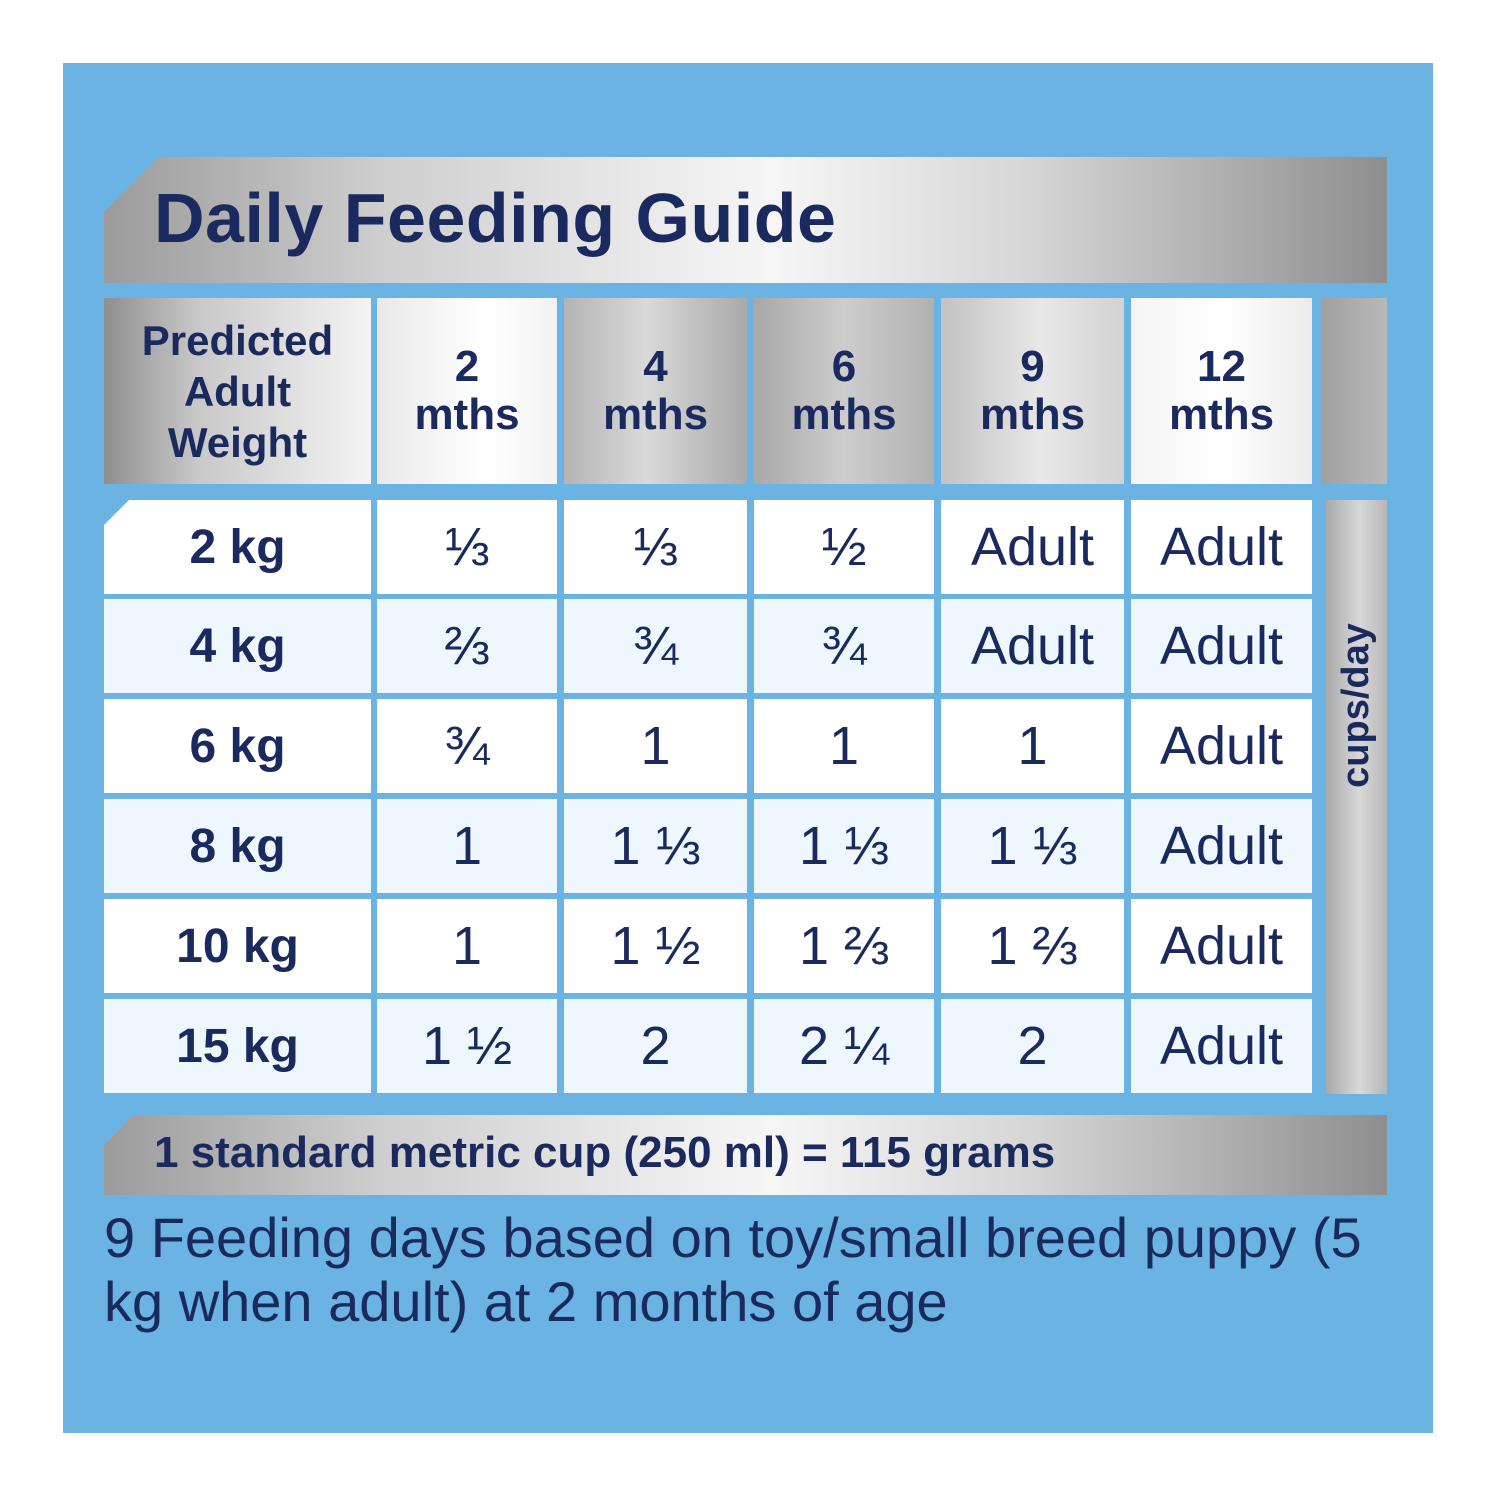 The width and height of the screenshot is (1500, 1500). Describe the element at coordinates (237, 1046) in the screenshot. I see `table-cell-weight: 15 kg` at that location.